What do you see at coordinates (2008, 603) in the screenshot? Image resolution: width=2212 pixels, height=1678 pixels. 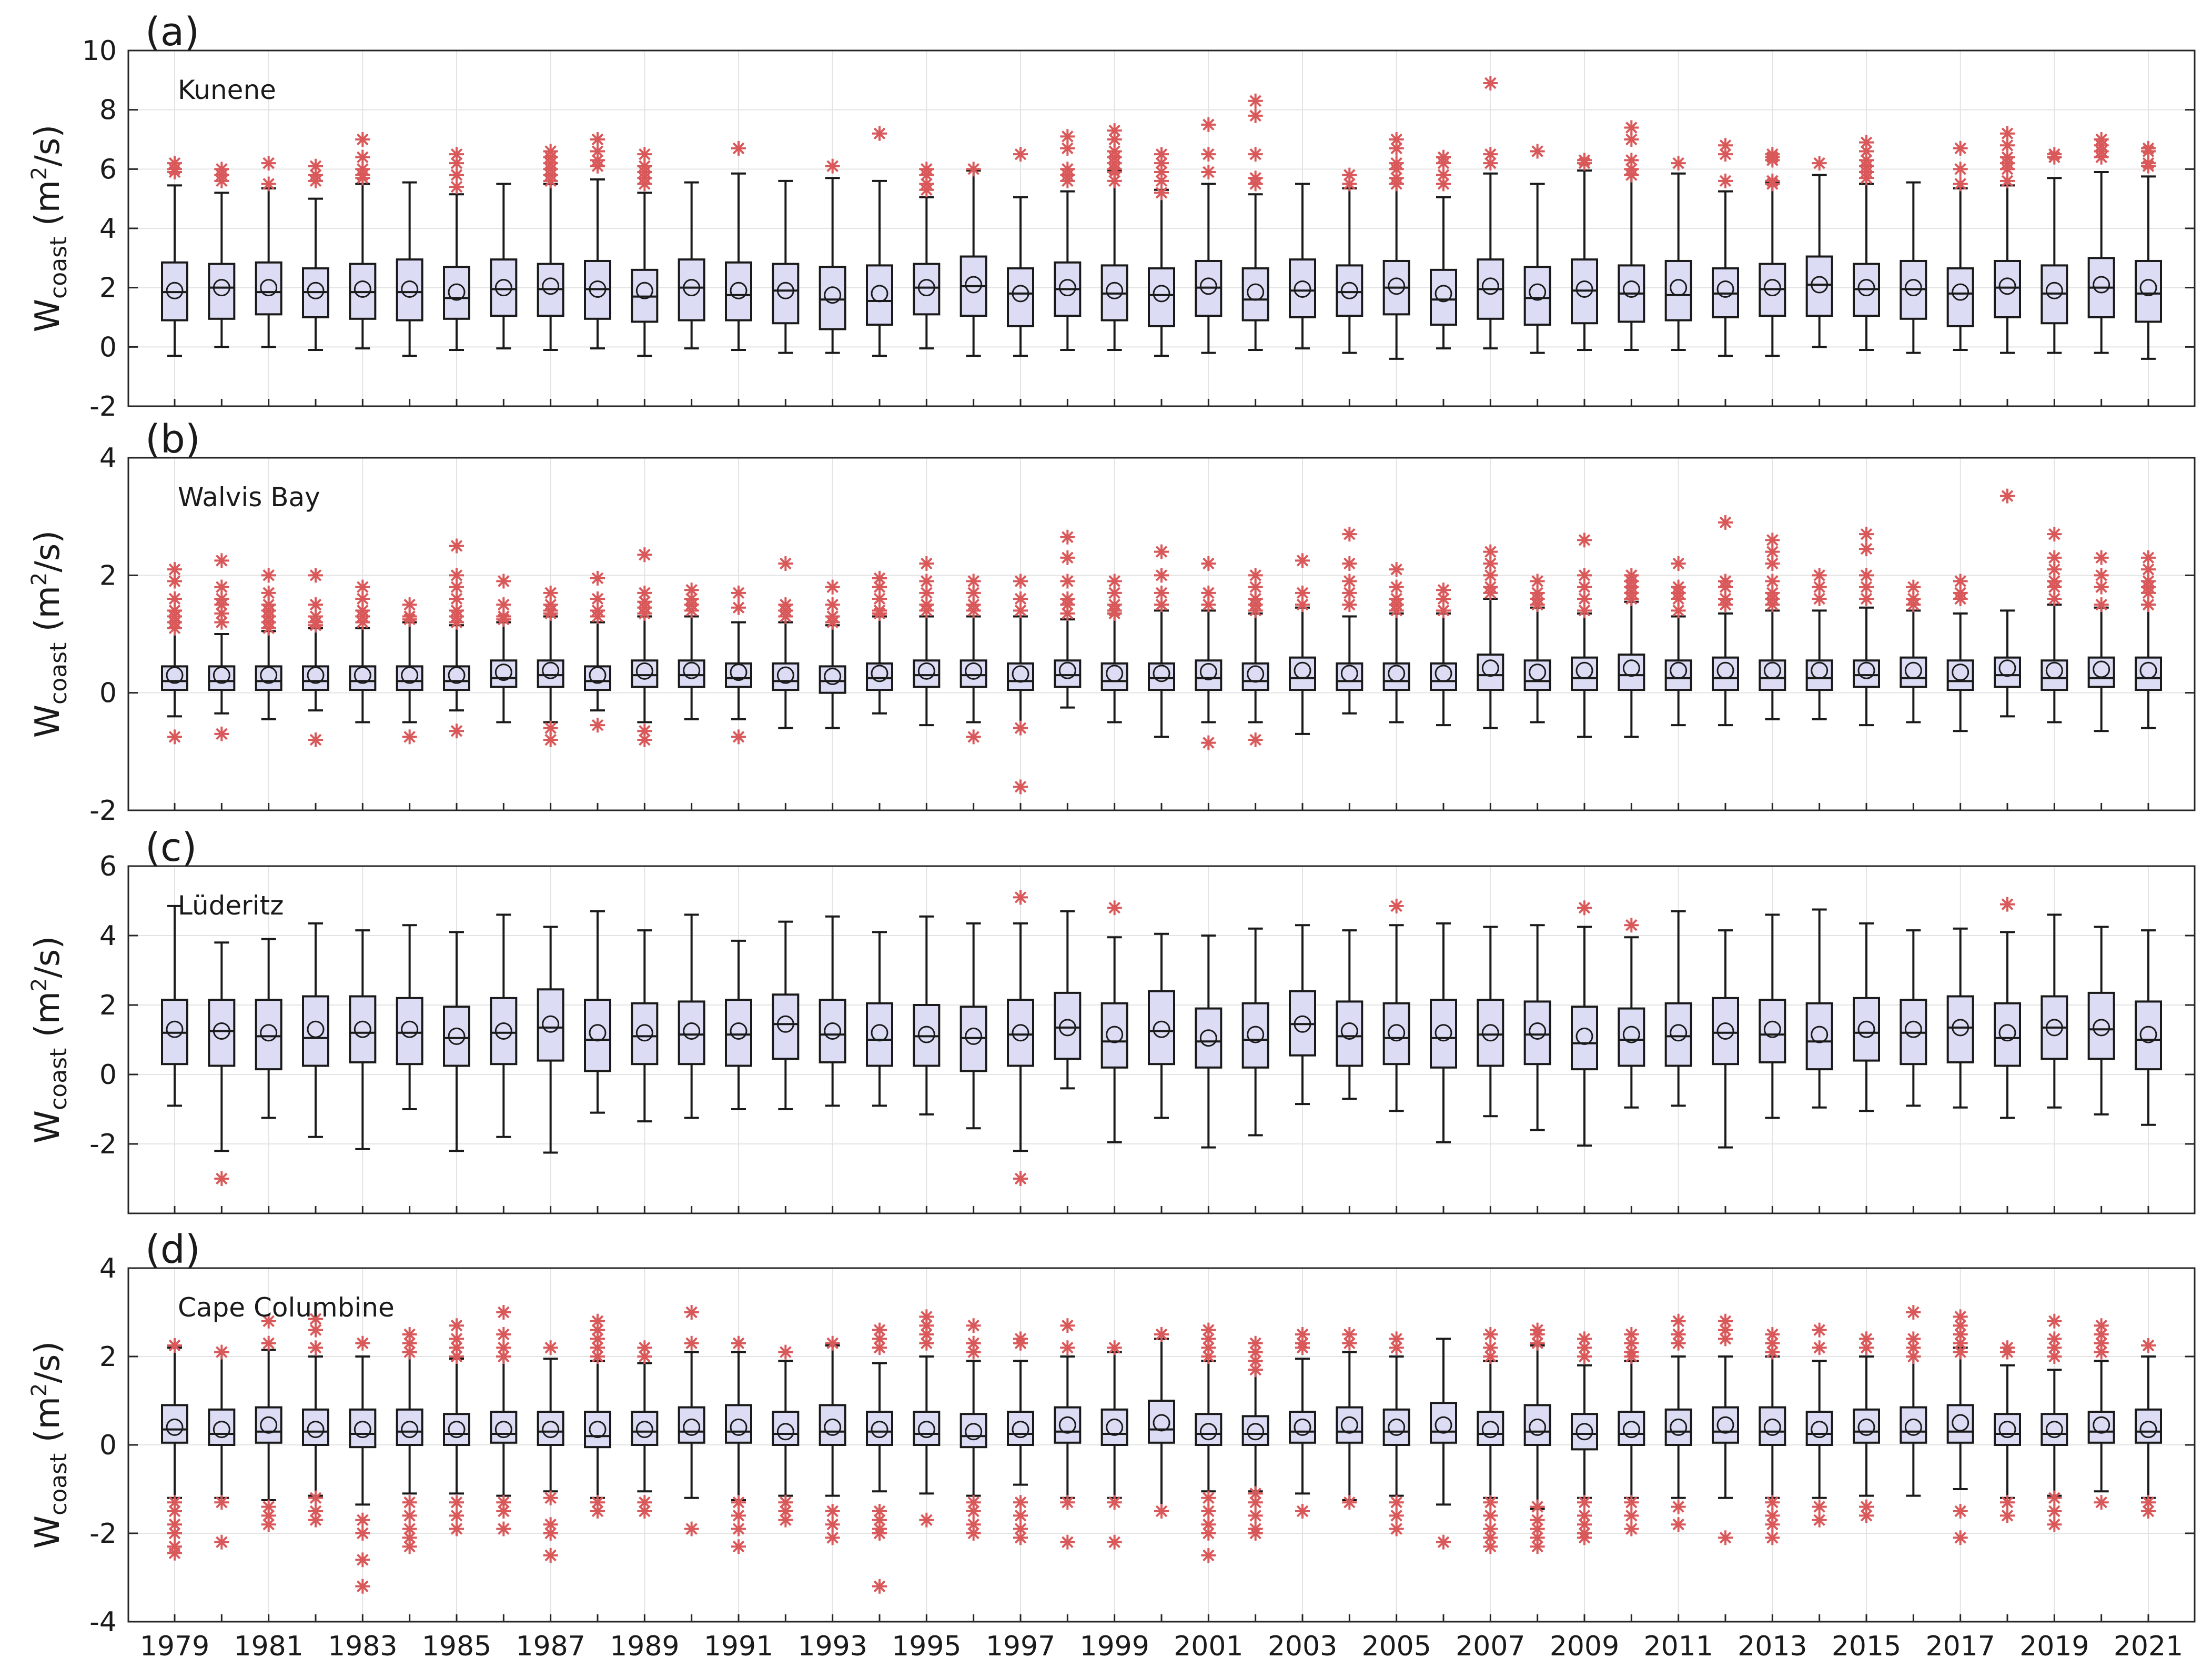 I see `box-2018` at bounding box center [2008, 603].